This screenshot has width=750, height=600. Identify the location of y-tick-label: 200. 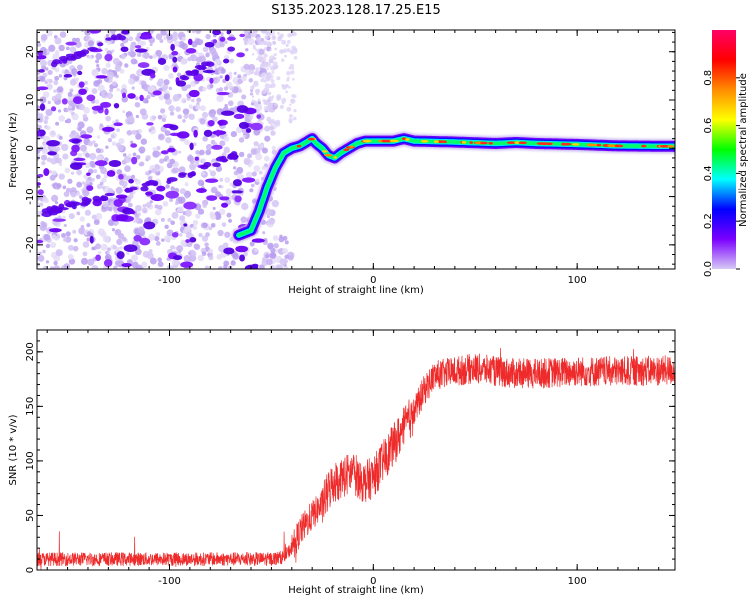
(30, 351).